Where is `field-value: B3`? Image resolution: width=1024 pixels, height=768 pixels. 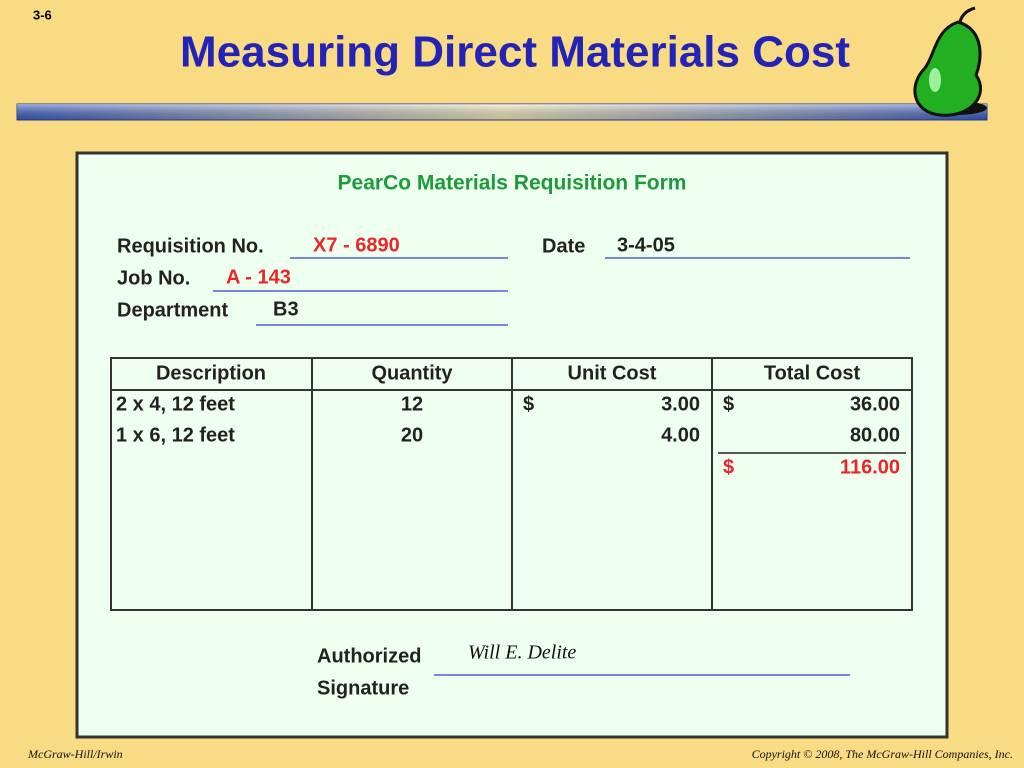
field-value: B3 is located at coordinates (286, 309).